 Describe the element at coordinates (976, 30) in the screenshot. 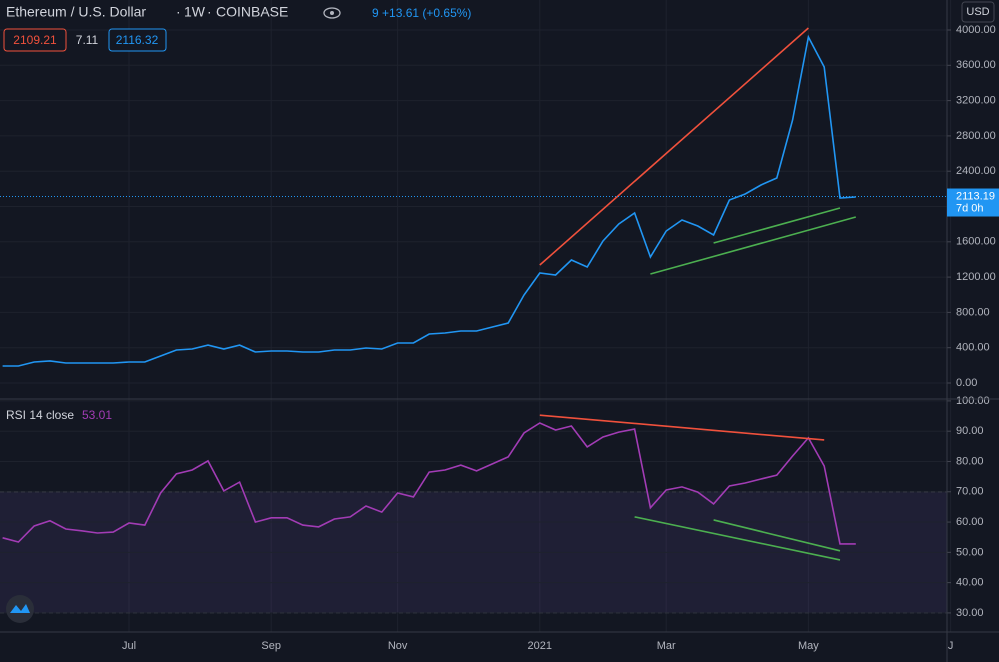

I see `y-tick-label: 4000.00` at that location.